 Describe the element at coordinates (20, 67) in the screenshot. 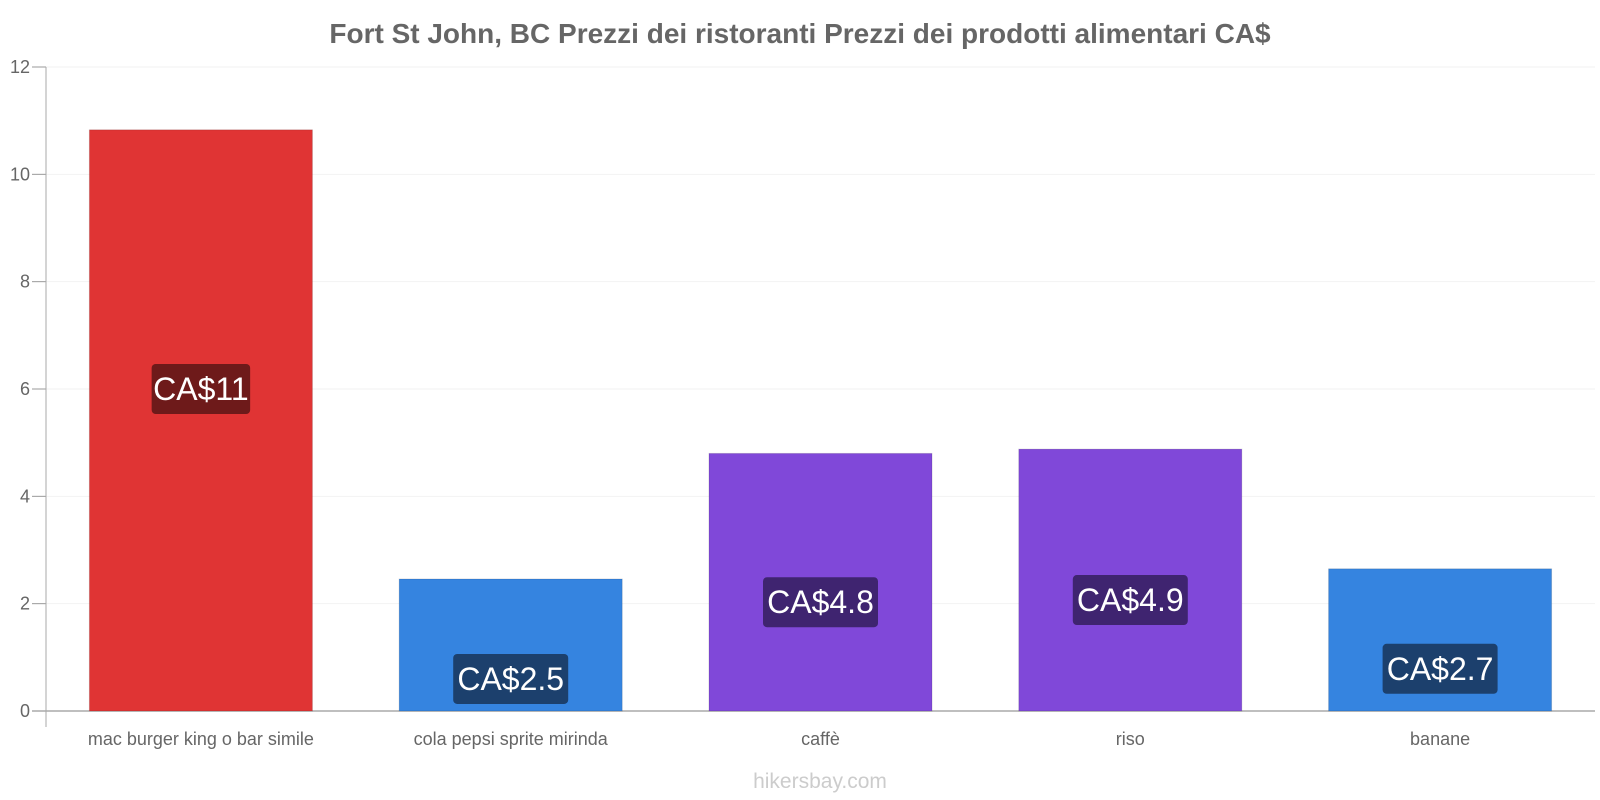

I see `y-tick-label: 12` at that location.